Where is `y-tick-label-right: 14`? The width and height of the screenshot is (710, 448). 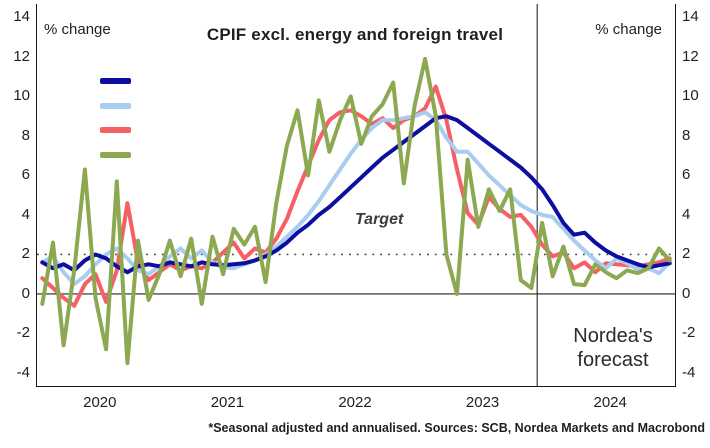 y-tick-label-right: 14 is located at coordinates (690, 17).